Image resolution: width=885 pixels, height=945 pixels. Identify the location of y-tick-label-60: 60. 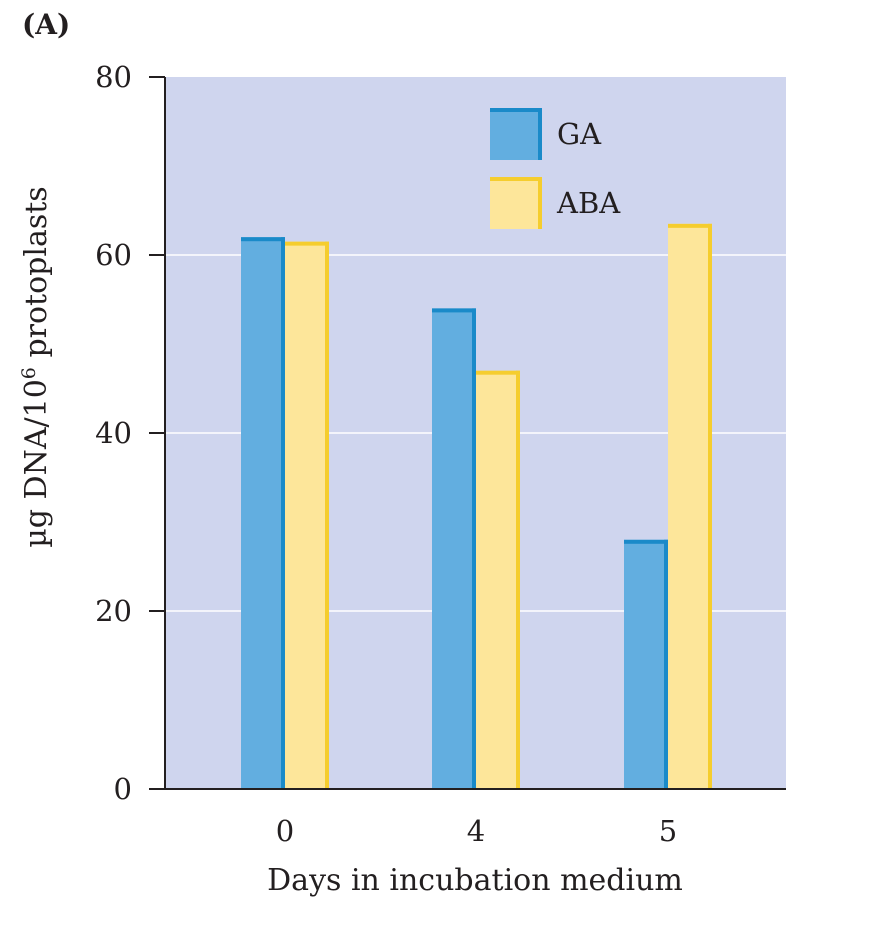
(113, 255).